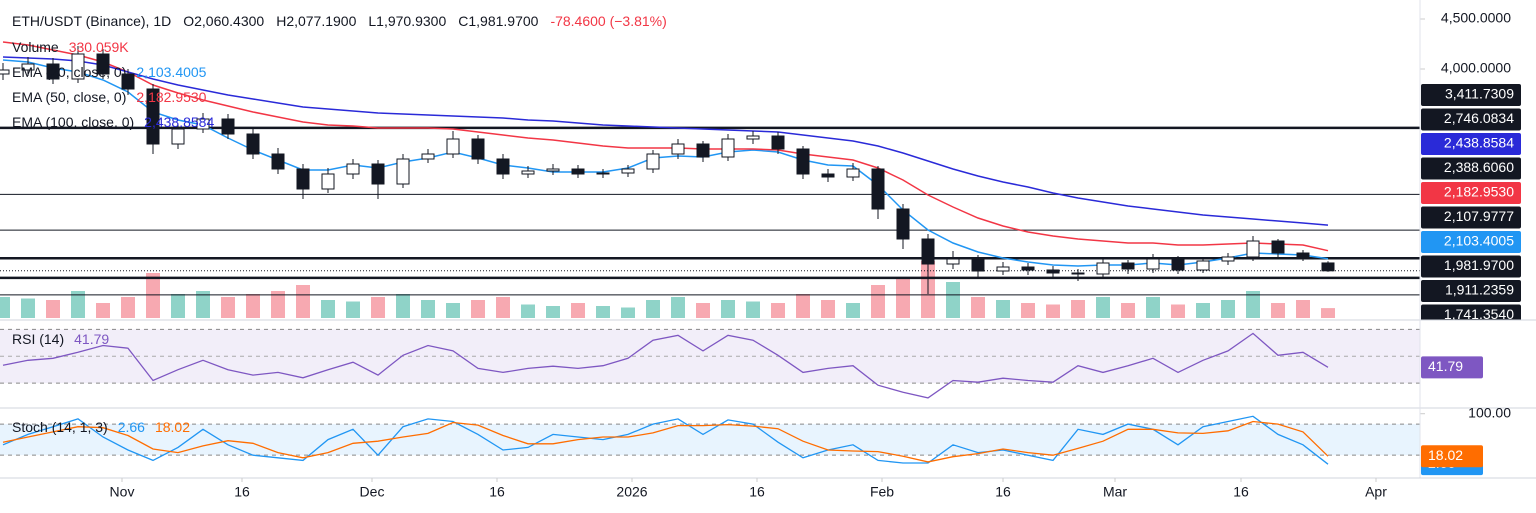  Describe the element at coordinates (1479, 118) in the screenshot. I see `price-label: 2,746.0834` at that location.